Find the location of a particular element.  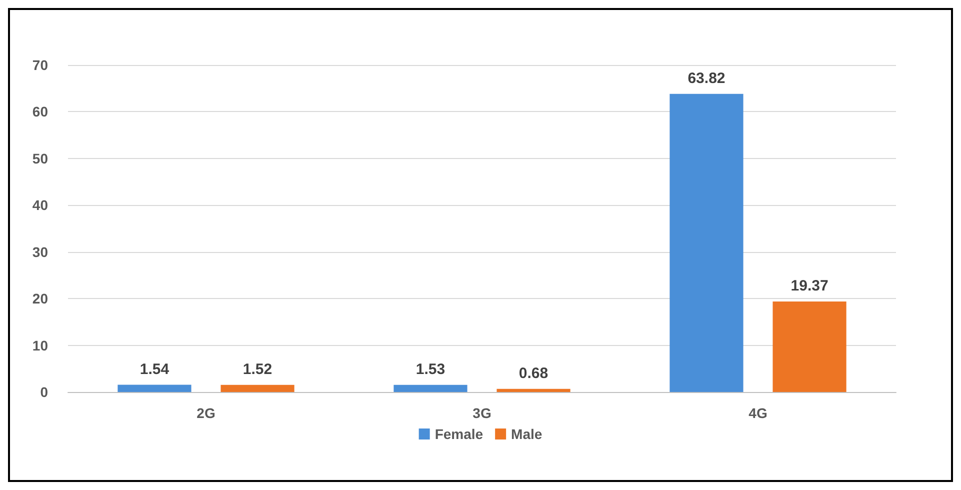

y-tick-label: 0 is located at coordinates (44, 392).